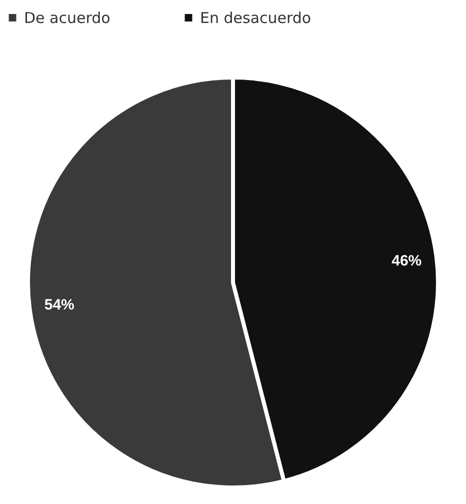  What do you see at coordinates (407, 261) in the screenshot?
I see `data-label: 46%` at bounding box center [407, 261].